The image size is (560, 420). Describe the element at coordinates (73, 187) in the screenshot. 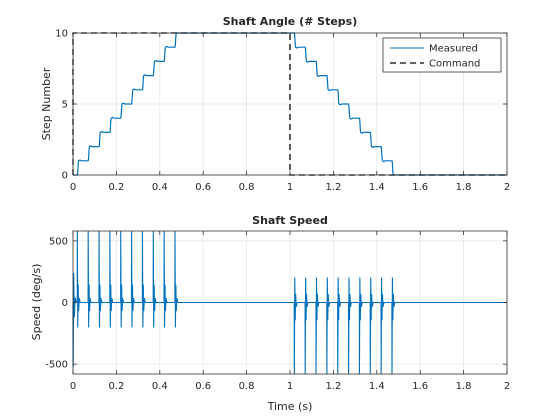

I see `angle-x-tick-label: 0` at that location.